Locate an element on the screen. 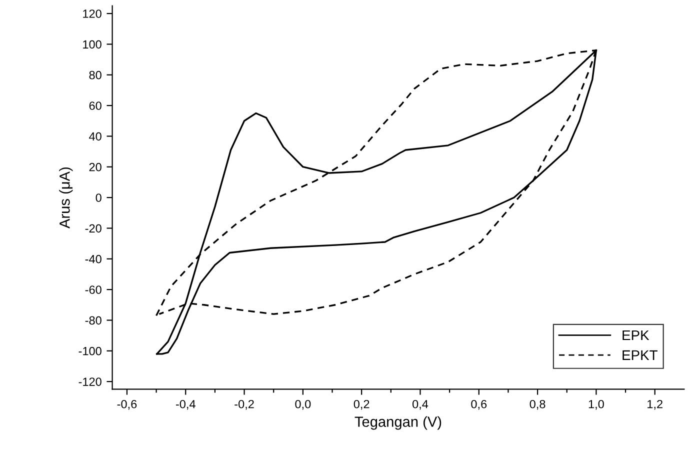 This screenshot has width=689, height=451. x-tick-label: 0,6 is located at coordinates (479, 405).